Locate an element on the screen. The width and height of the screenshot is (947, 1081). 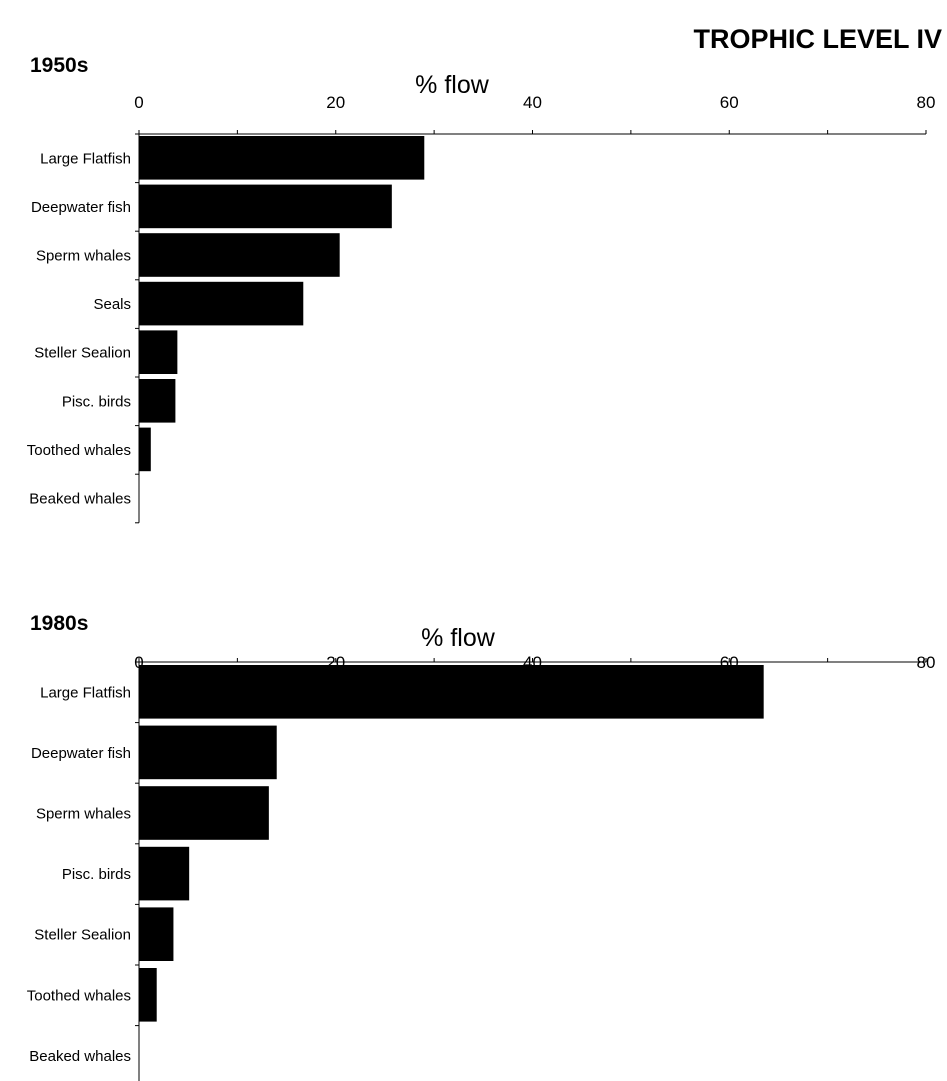
panel-title-1980s: 1980s is located at coordinates (59, 623).